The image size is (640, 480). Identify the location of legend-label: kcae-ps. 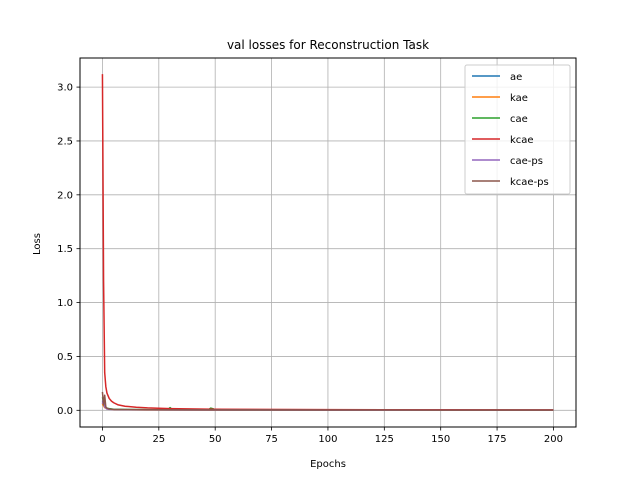
(529, 182).